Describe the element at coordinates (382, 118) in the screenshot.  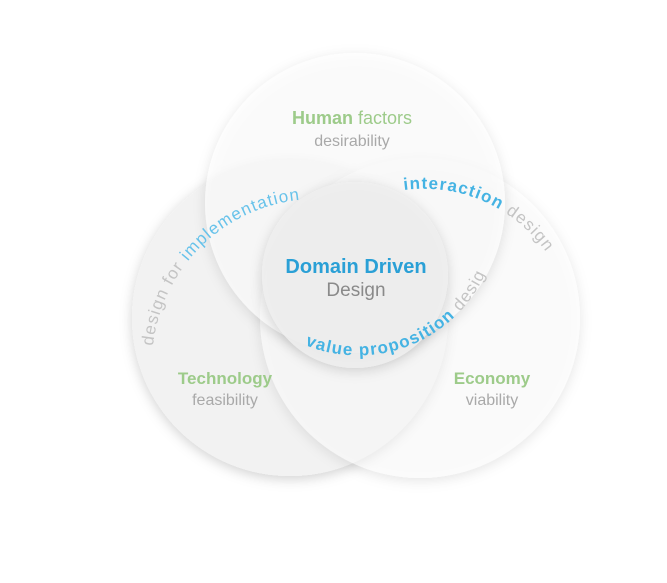
I see `human-factors-title-rest: factors` at that location.